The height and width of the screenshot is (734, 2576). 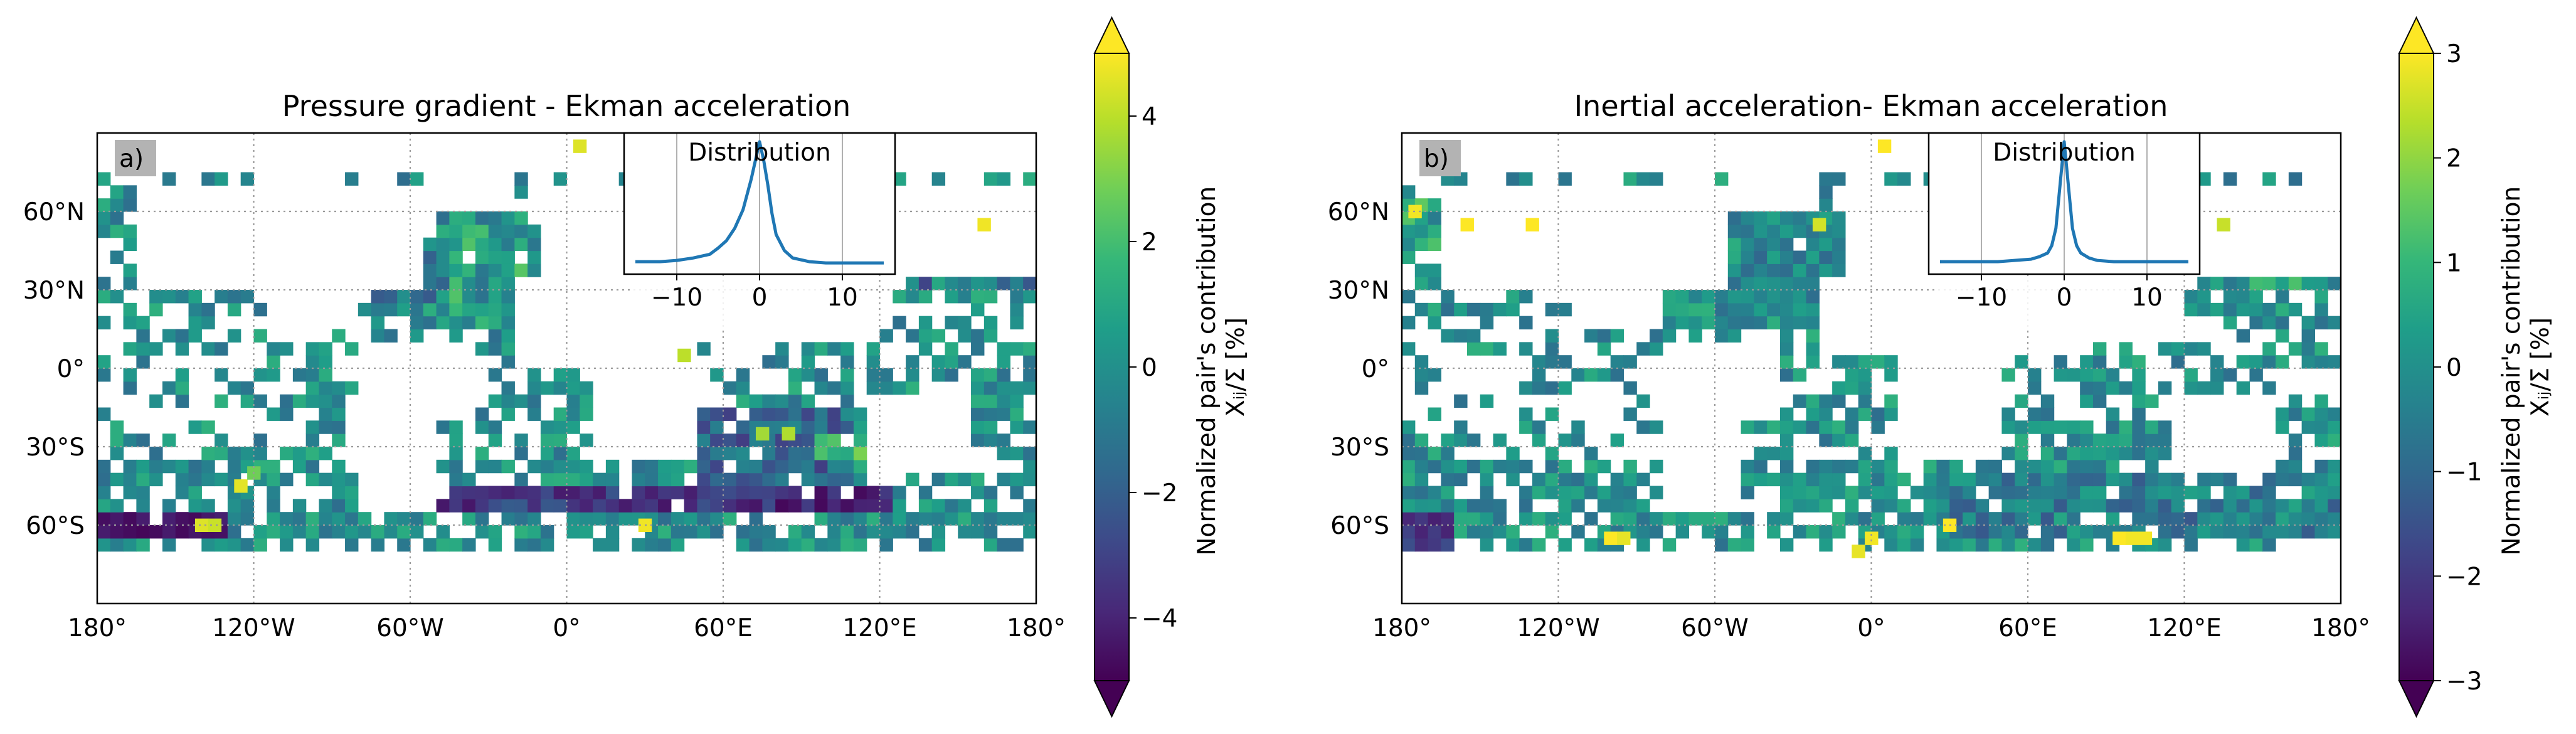 What do you see at coordinates (567, 628) in the screenshot?
I see `panel-a-x-ticks: 180° 120°W 60°W 0° 60°E 120°E 180°` at bounding box center [567, 628].